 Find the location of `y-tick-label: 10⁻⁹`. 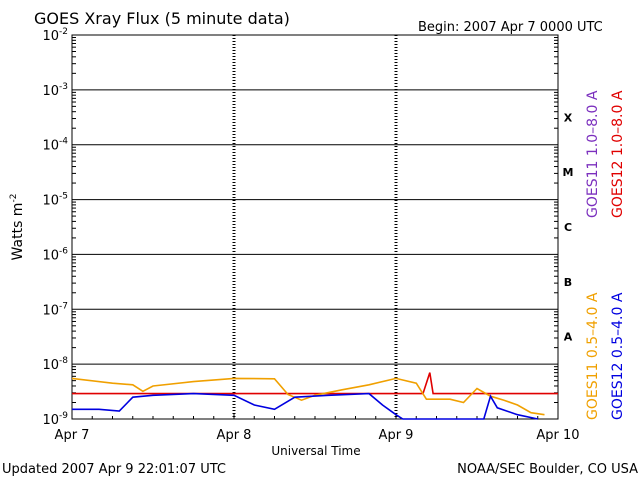

y-tick-label: 10⁻⁹ is located at coordinates (55, 419).